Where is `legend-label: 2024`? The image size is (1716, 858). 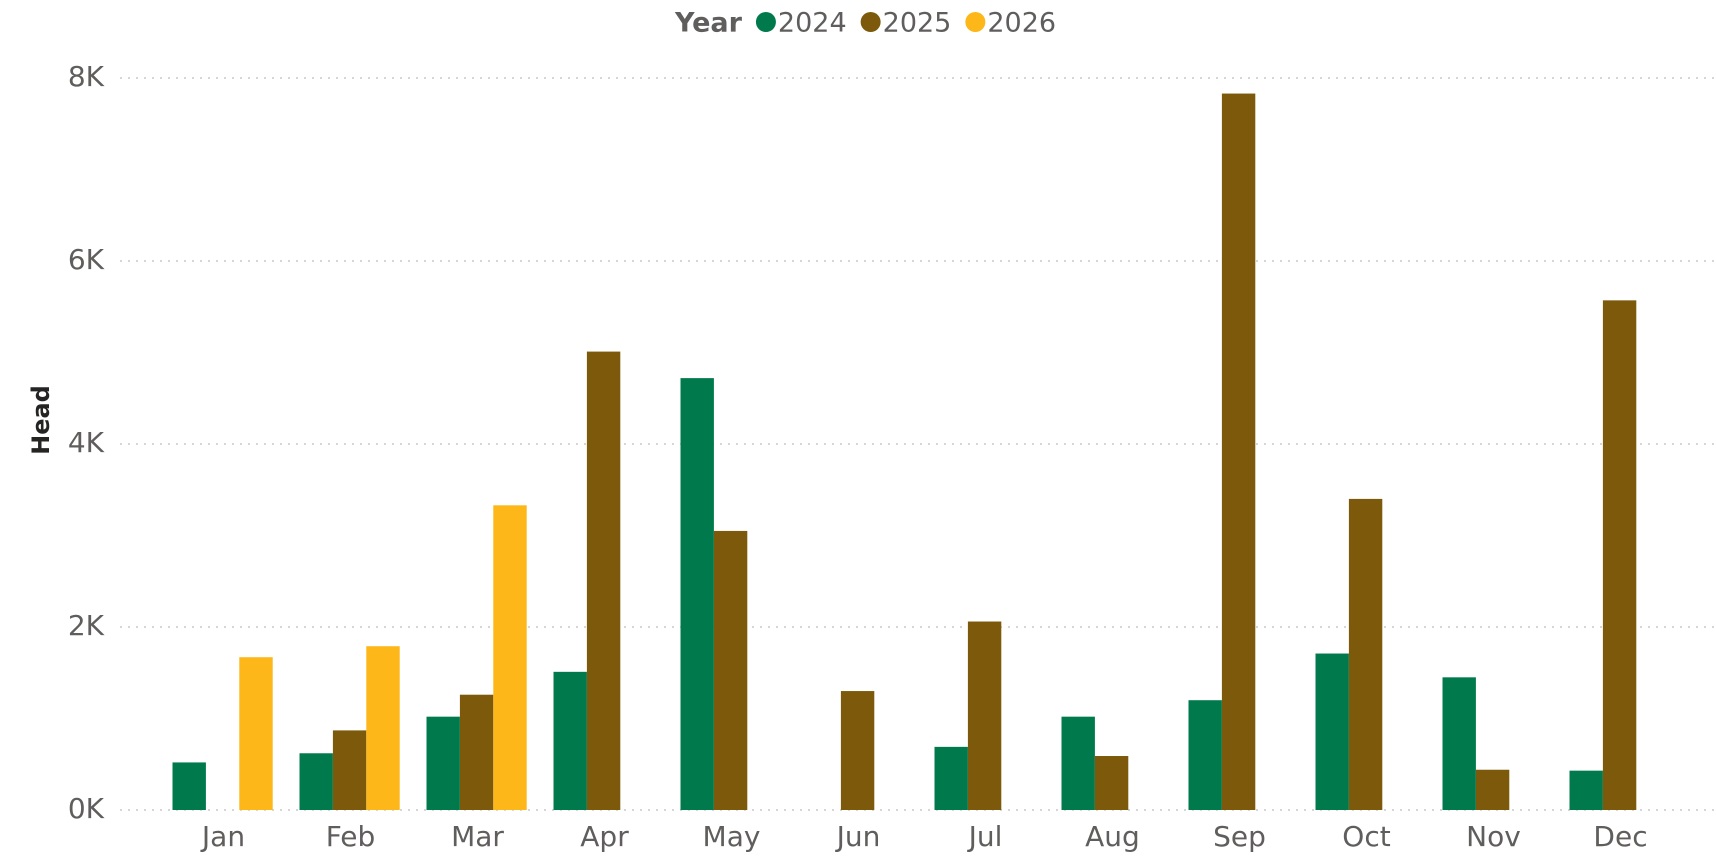
legend-label: 2024 is located at coordinates (812, 23).